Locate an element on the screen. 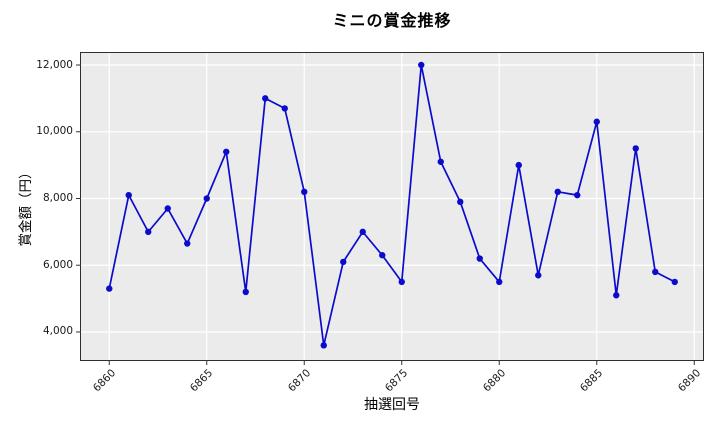 The width and height of the screenshot is (720, 432). y-tick-label: 6,000 is located at coordinates (57, 264).